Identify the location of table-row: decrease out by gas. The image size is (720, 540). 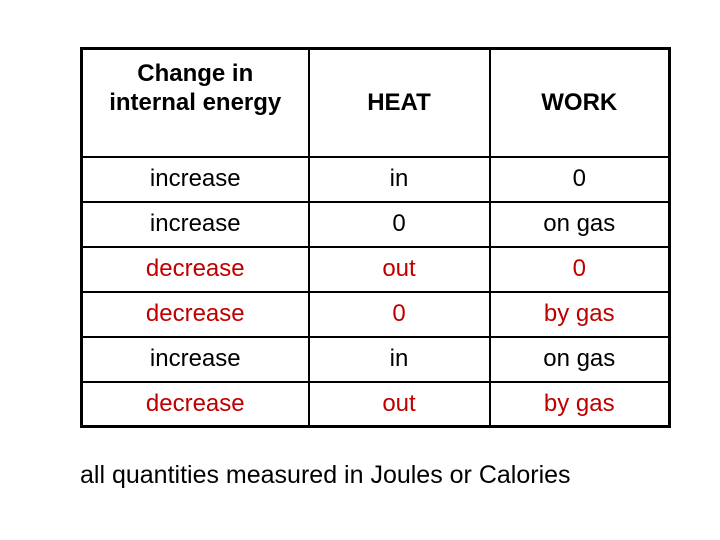
(375, 404).